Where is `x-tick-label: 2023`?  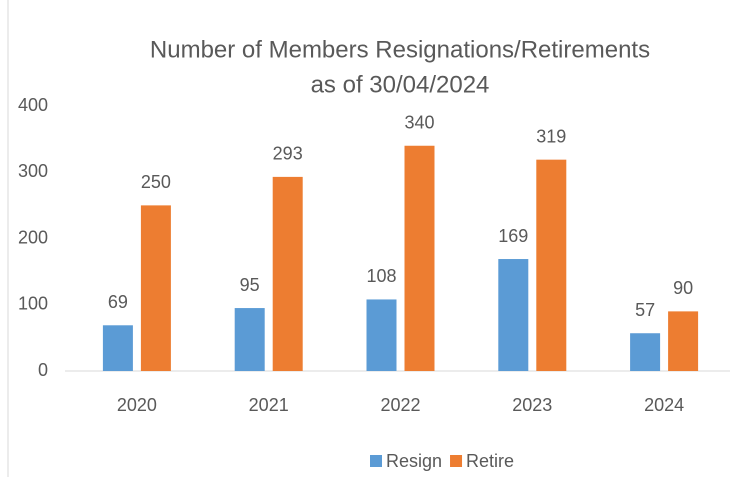
x-tick-label: 2023 is located at coordinates (532, 405).